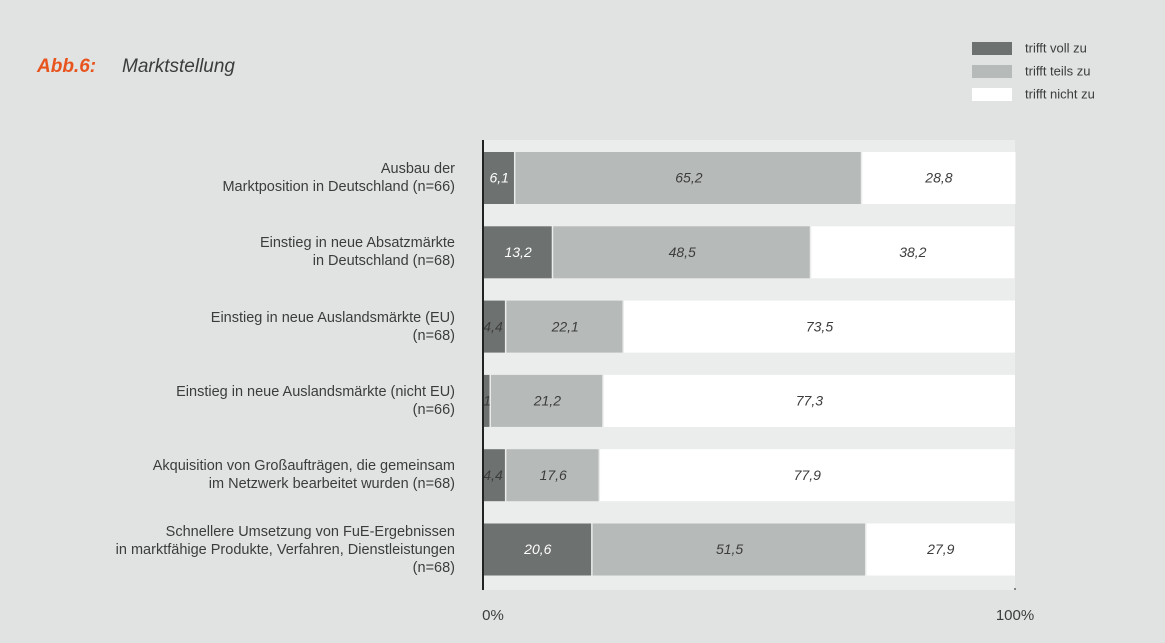 This screenshot has height=643, width=1165. I want to click on value-label: 6,1, so click(498, 178).